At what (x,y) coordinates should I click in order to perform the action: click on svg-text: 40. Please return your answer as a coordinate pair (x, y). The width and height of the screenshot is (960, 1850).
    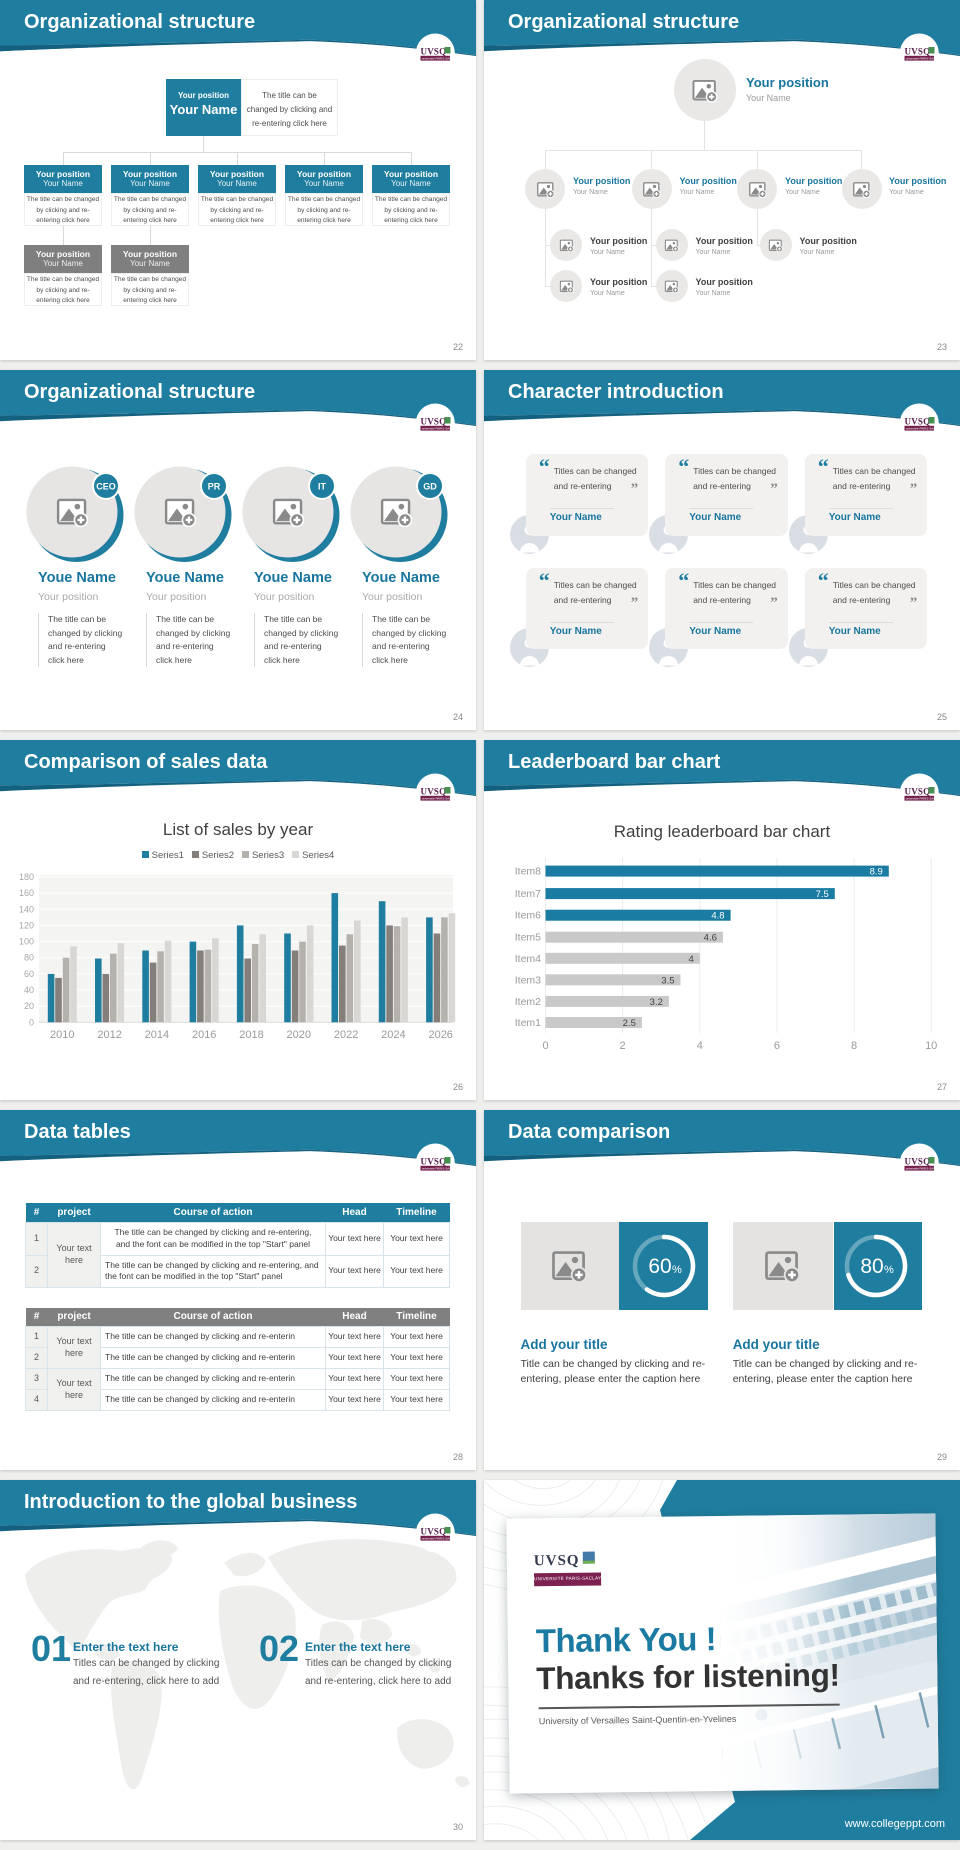
    Looking at the image, I should click on (29, 990).